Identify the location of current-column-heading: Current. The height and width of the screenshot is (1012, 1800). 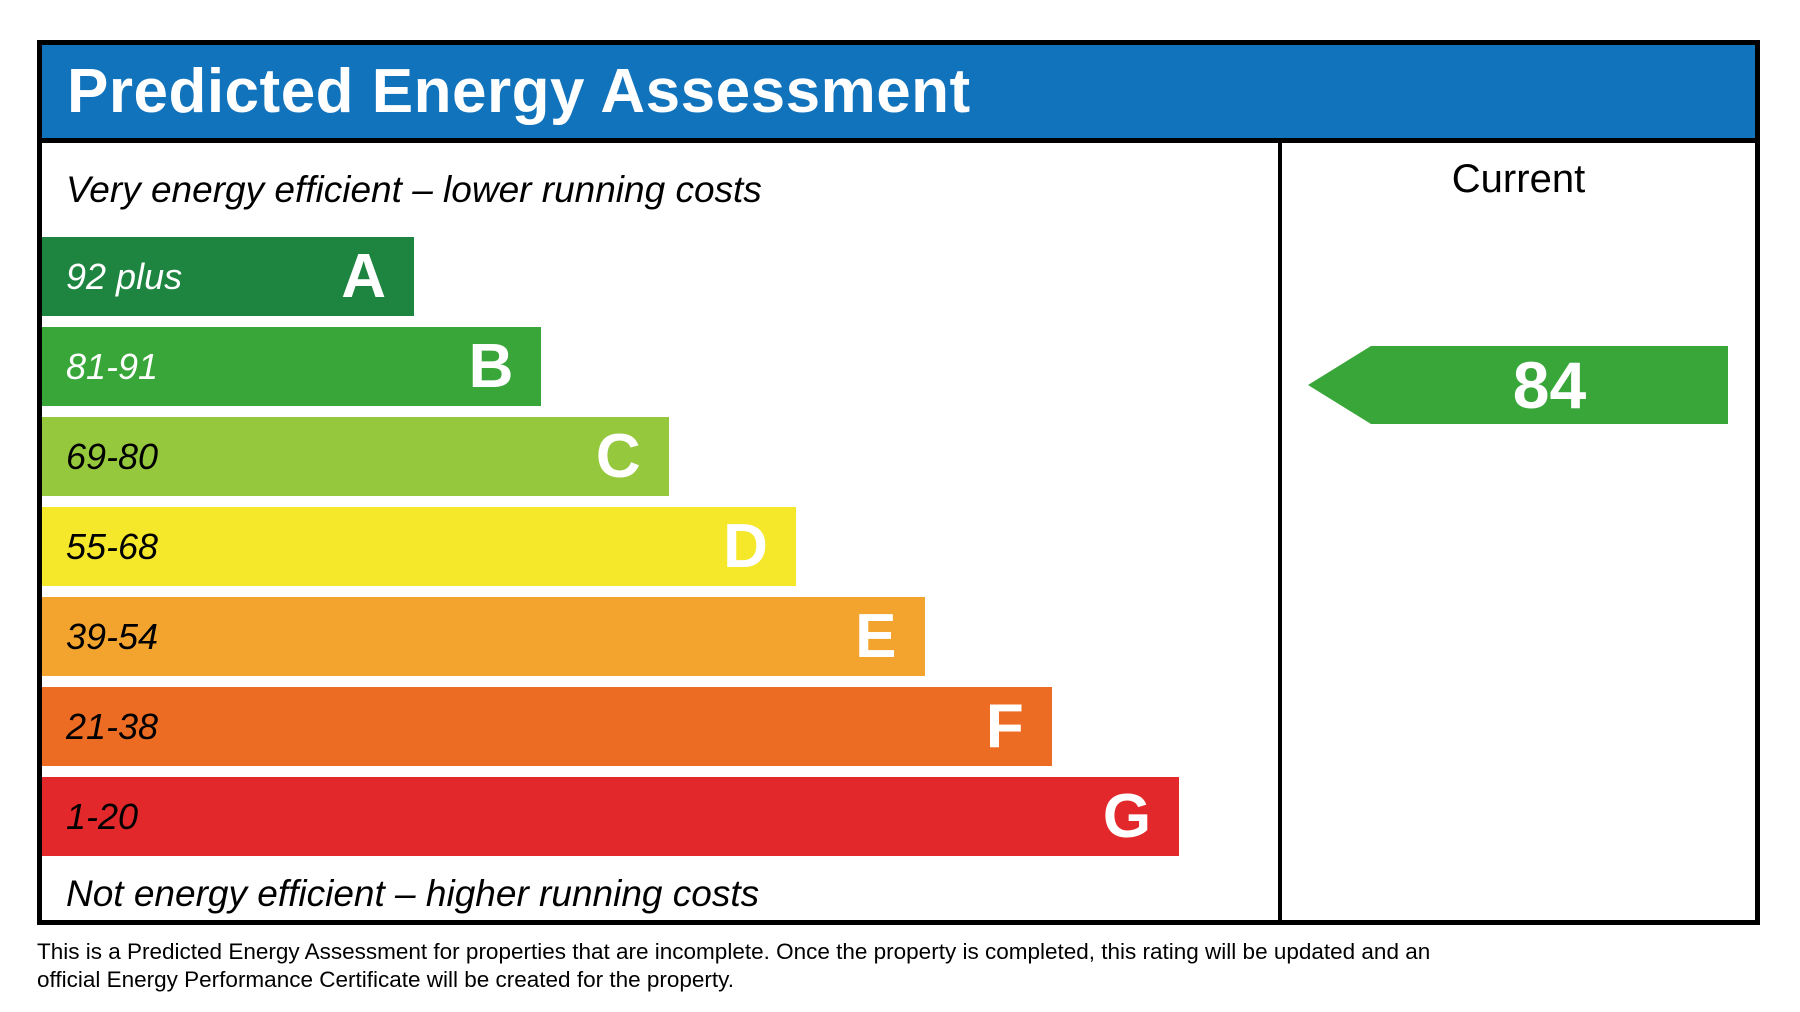
(1518, 179).